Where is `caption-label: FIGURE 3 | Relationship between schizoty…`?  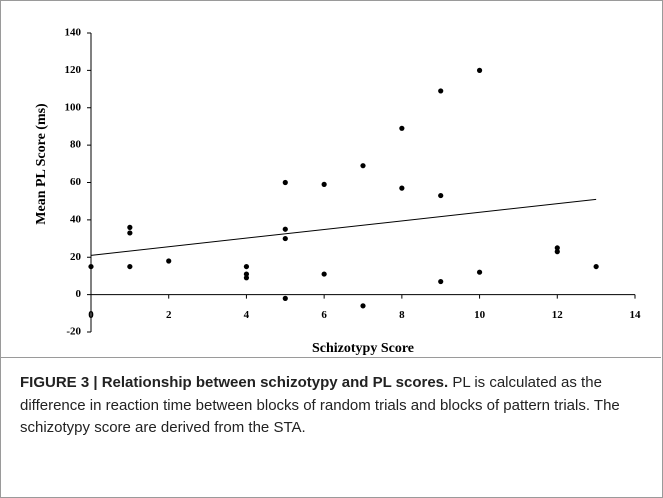 caption-label: FIGURE 3 | Relationship between schizoty… is located at coordinates (234, 382).